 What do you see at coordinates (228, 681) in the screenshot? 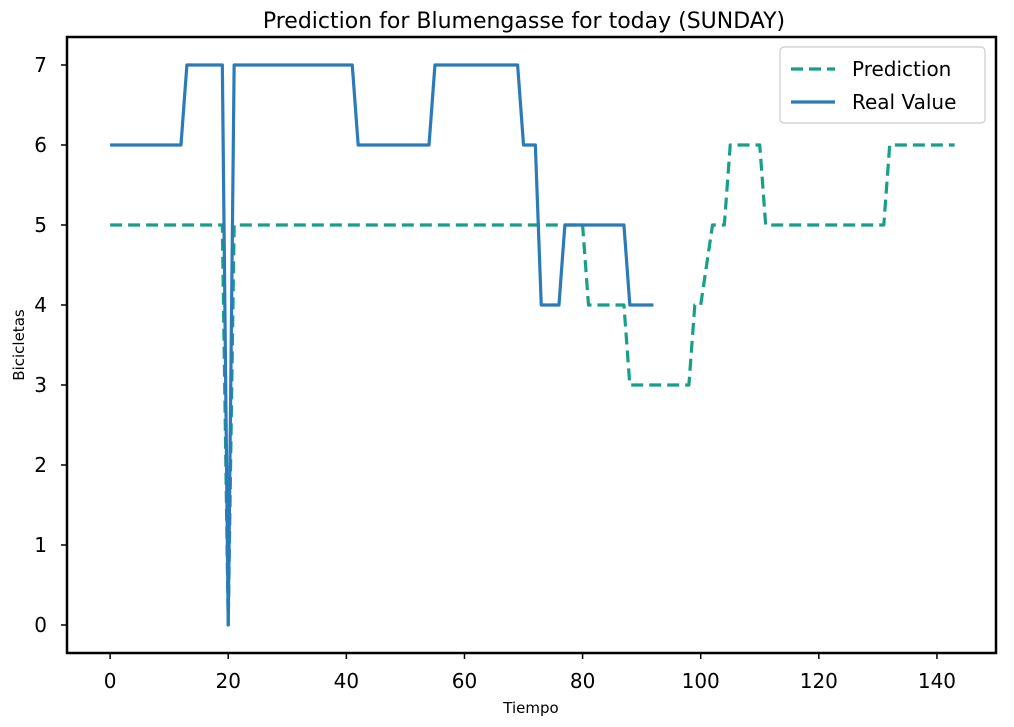
I see `x-tick-label: 20` at bounding box center [228, 681].